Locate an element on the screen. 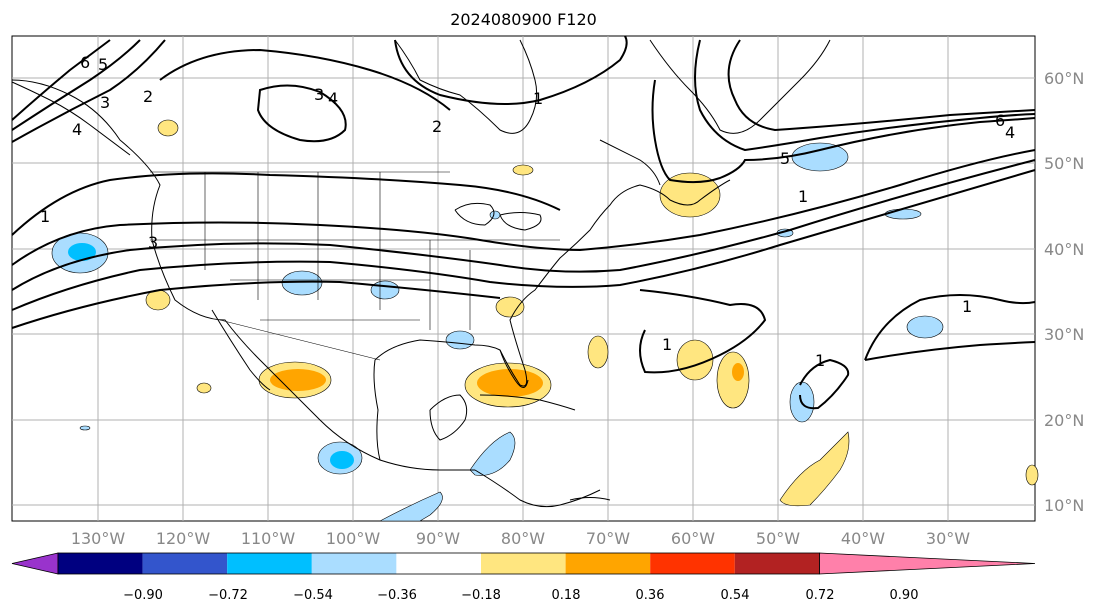 This screenshot has height=615, width=1105. lon-label: 110°W is located at coordinates (268, 538).